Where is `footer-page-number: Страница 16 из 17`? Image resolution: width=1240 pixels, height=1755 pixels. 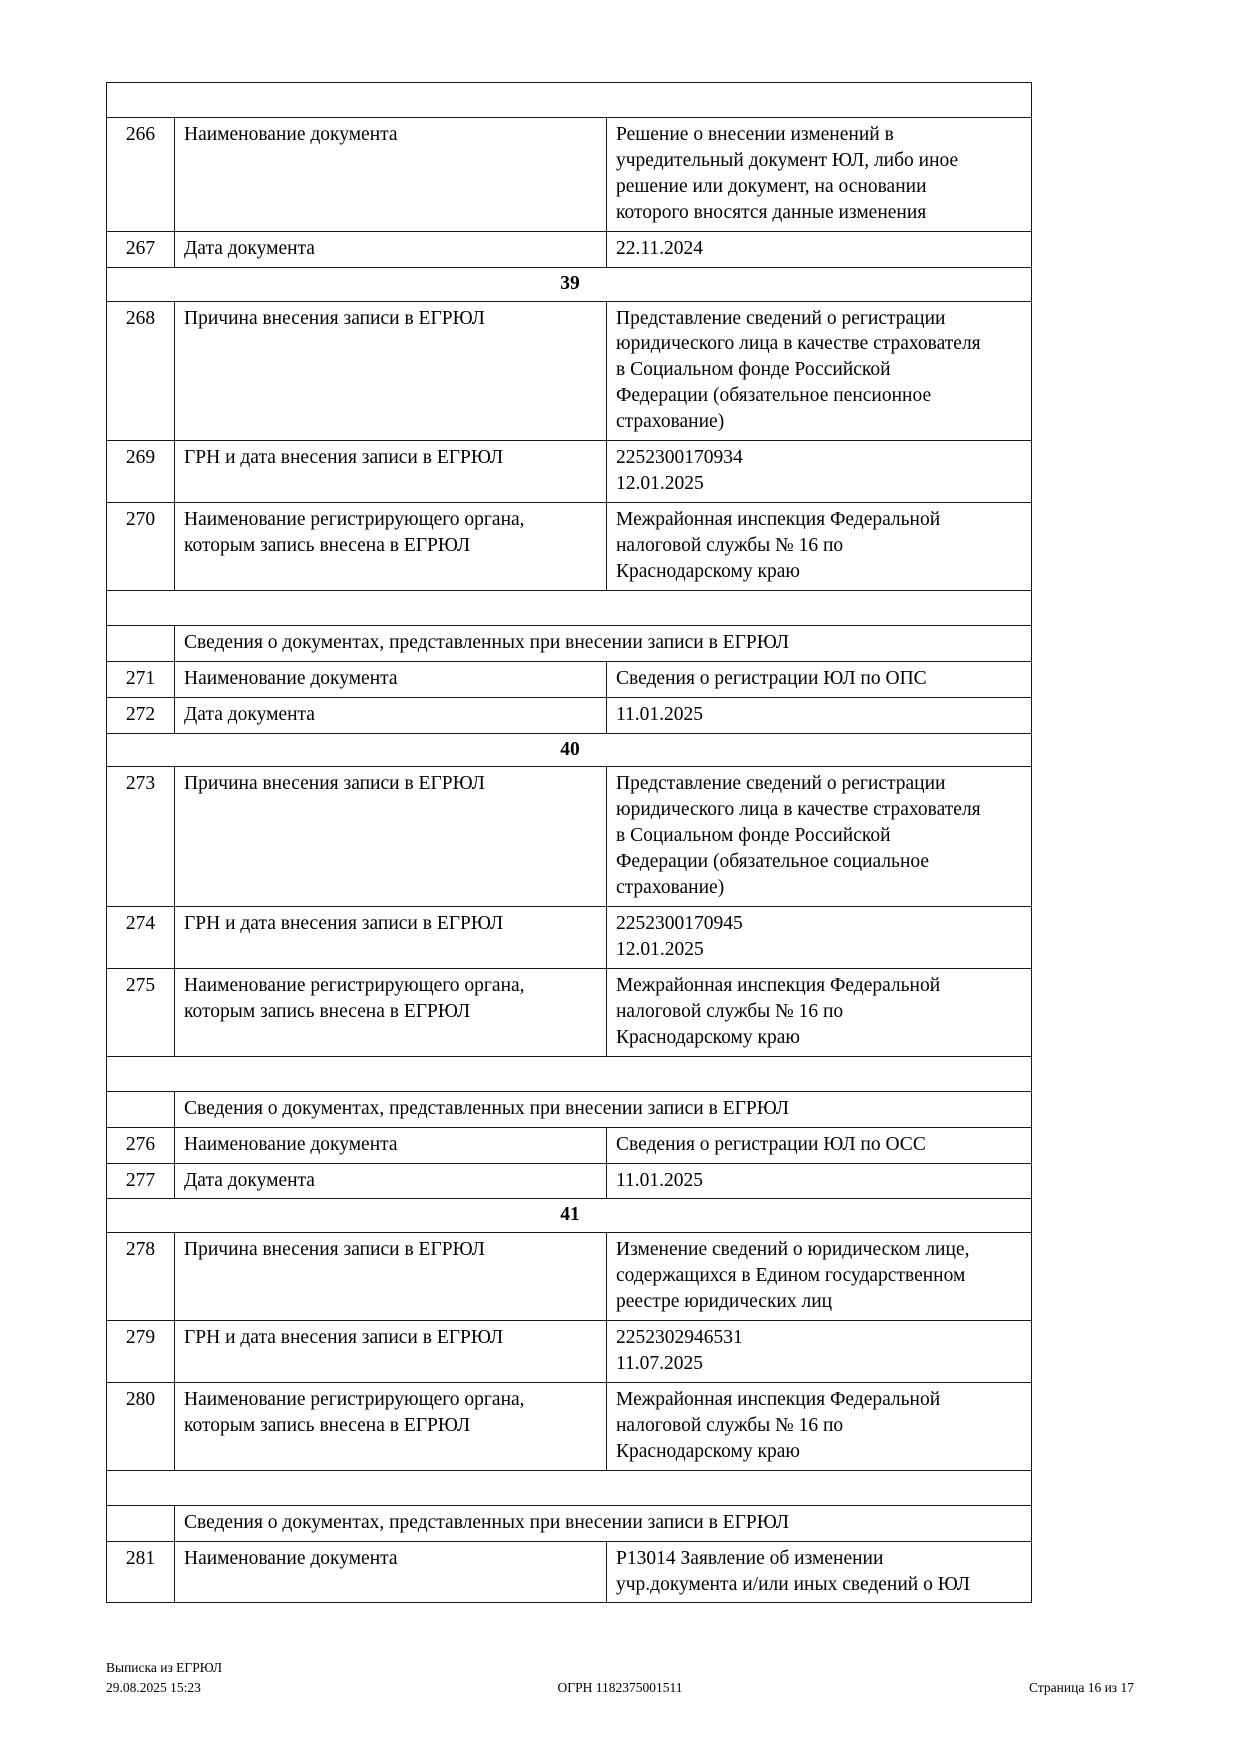
footer-page-number: Страница 16 из 17 is located at coordinates (1081, 1687).